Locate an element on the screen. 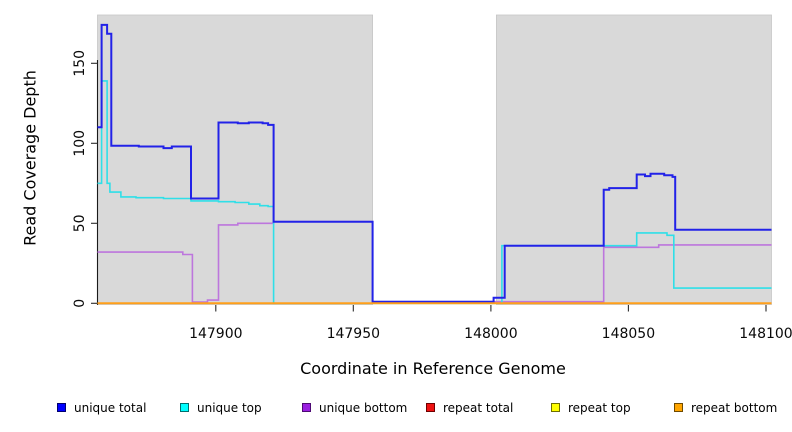 Image resolution: width=792 pixels, height=432 pixels. unique-top-swatch-icon is located at coordinates (184, 407).